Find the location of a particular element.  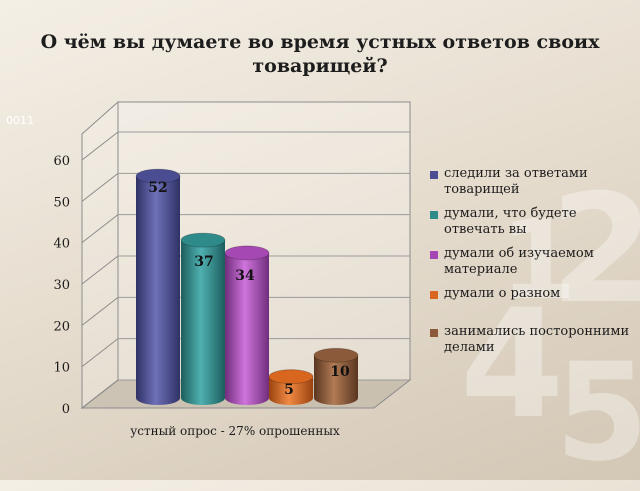

decorative-digit-1: 1 is located at coordinates (538, 260).